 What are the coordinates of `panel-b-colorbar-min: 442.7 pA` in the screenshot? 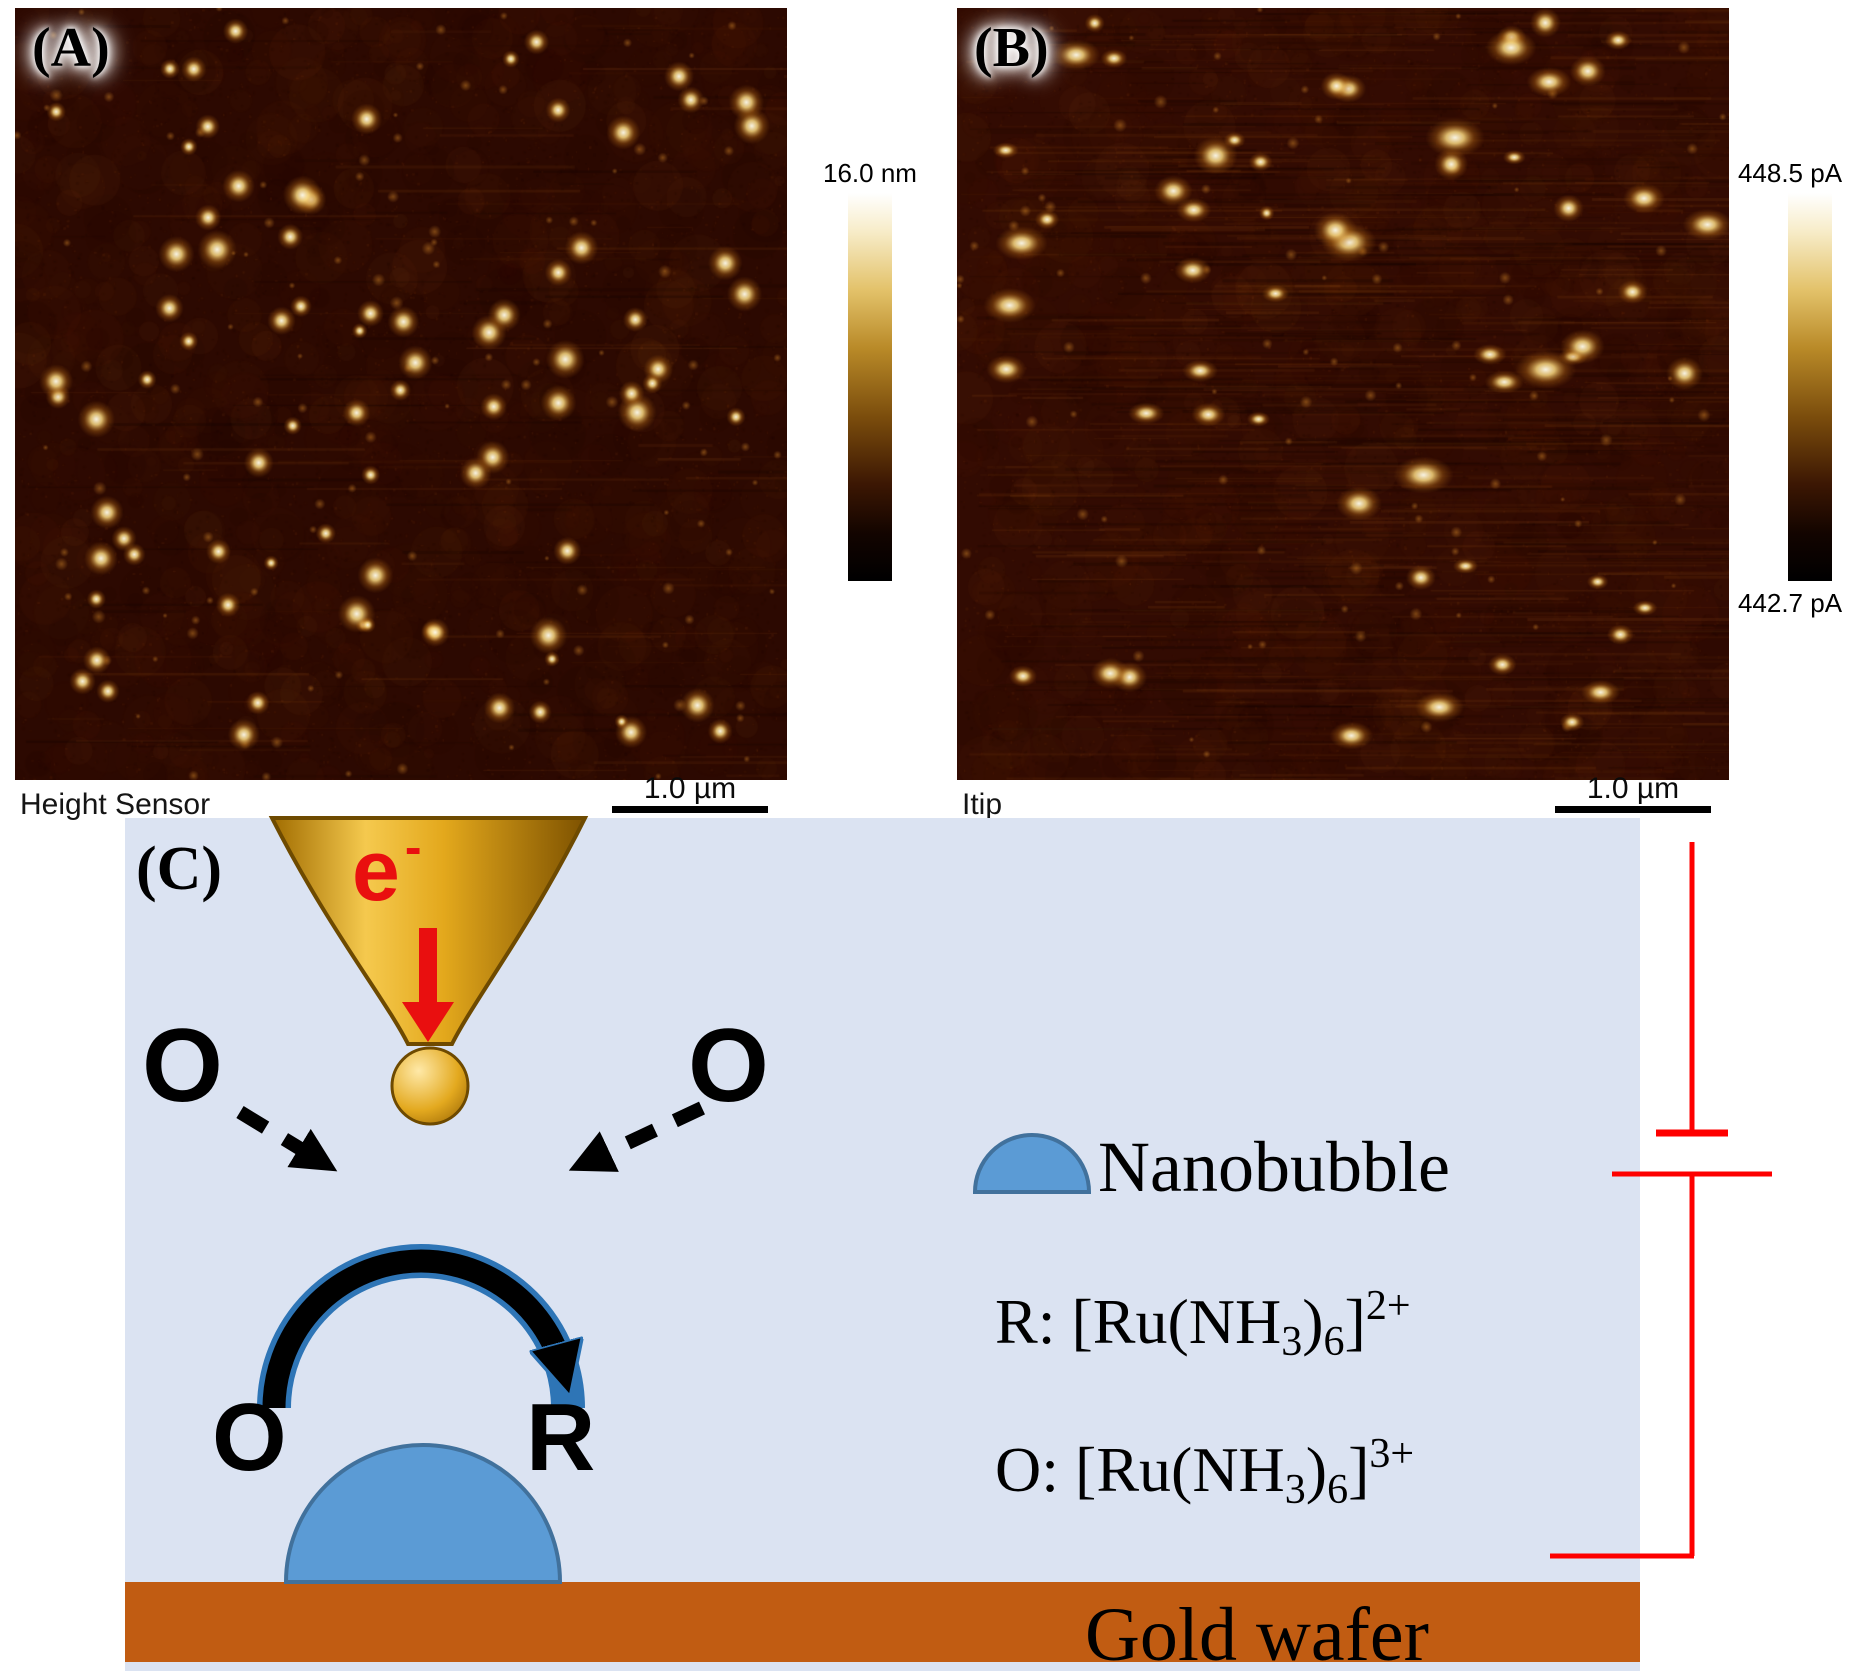 It's located at (1790, 603).